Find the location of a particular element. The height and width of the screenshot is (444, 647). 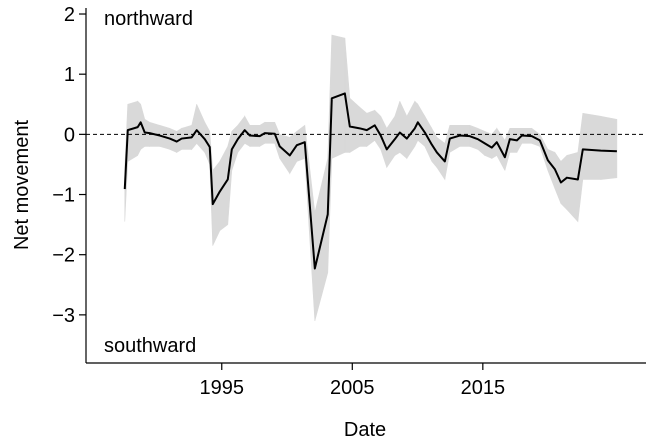

y-tick-label: 0 is located at coordinates (69, 135).